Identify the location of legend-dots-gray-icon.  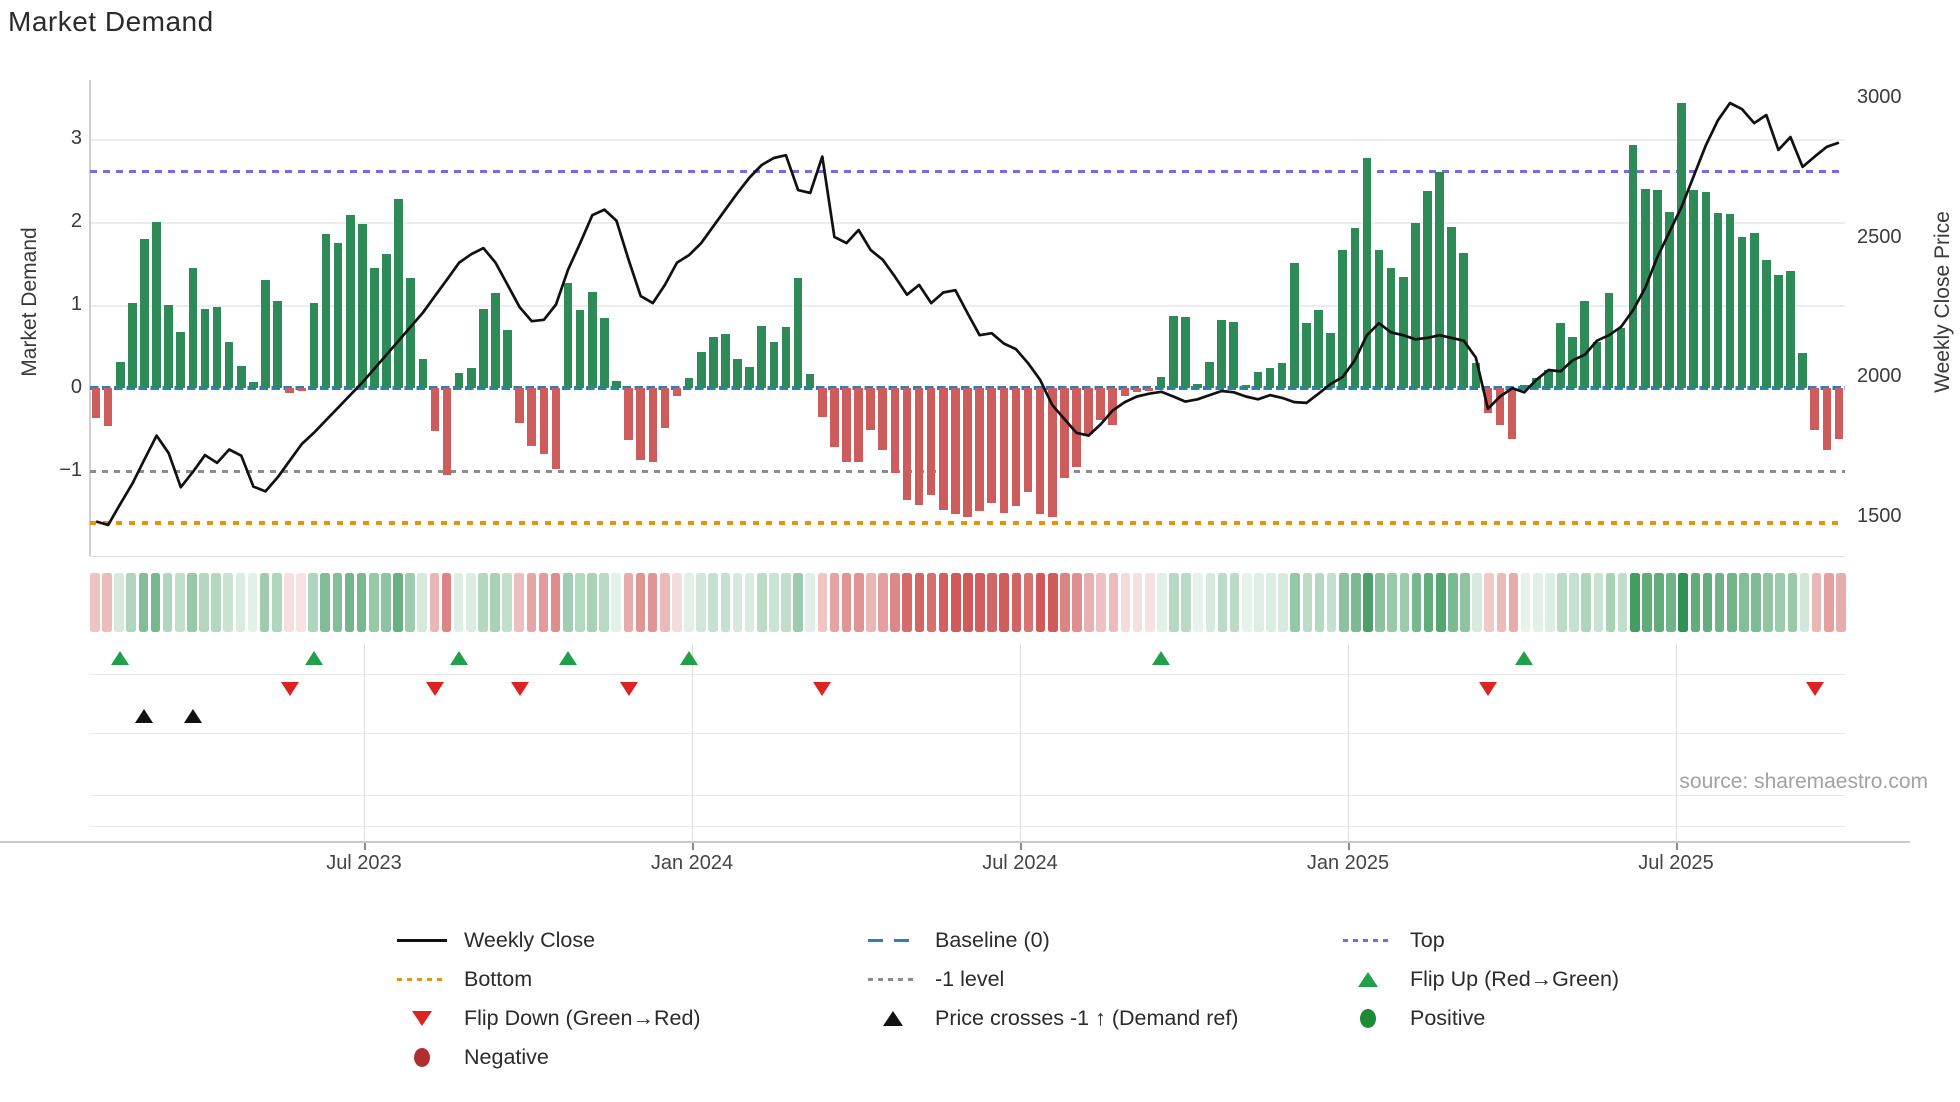
(893, 979).